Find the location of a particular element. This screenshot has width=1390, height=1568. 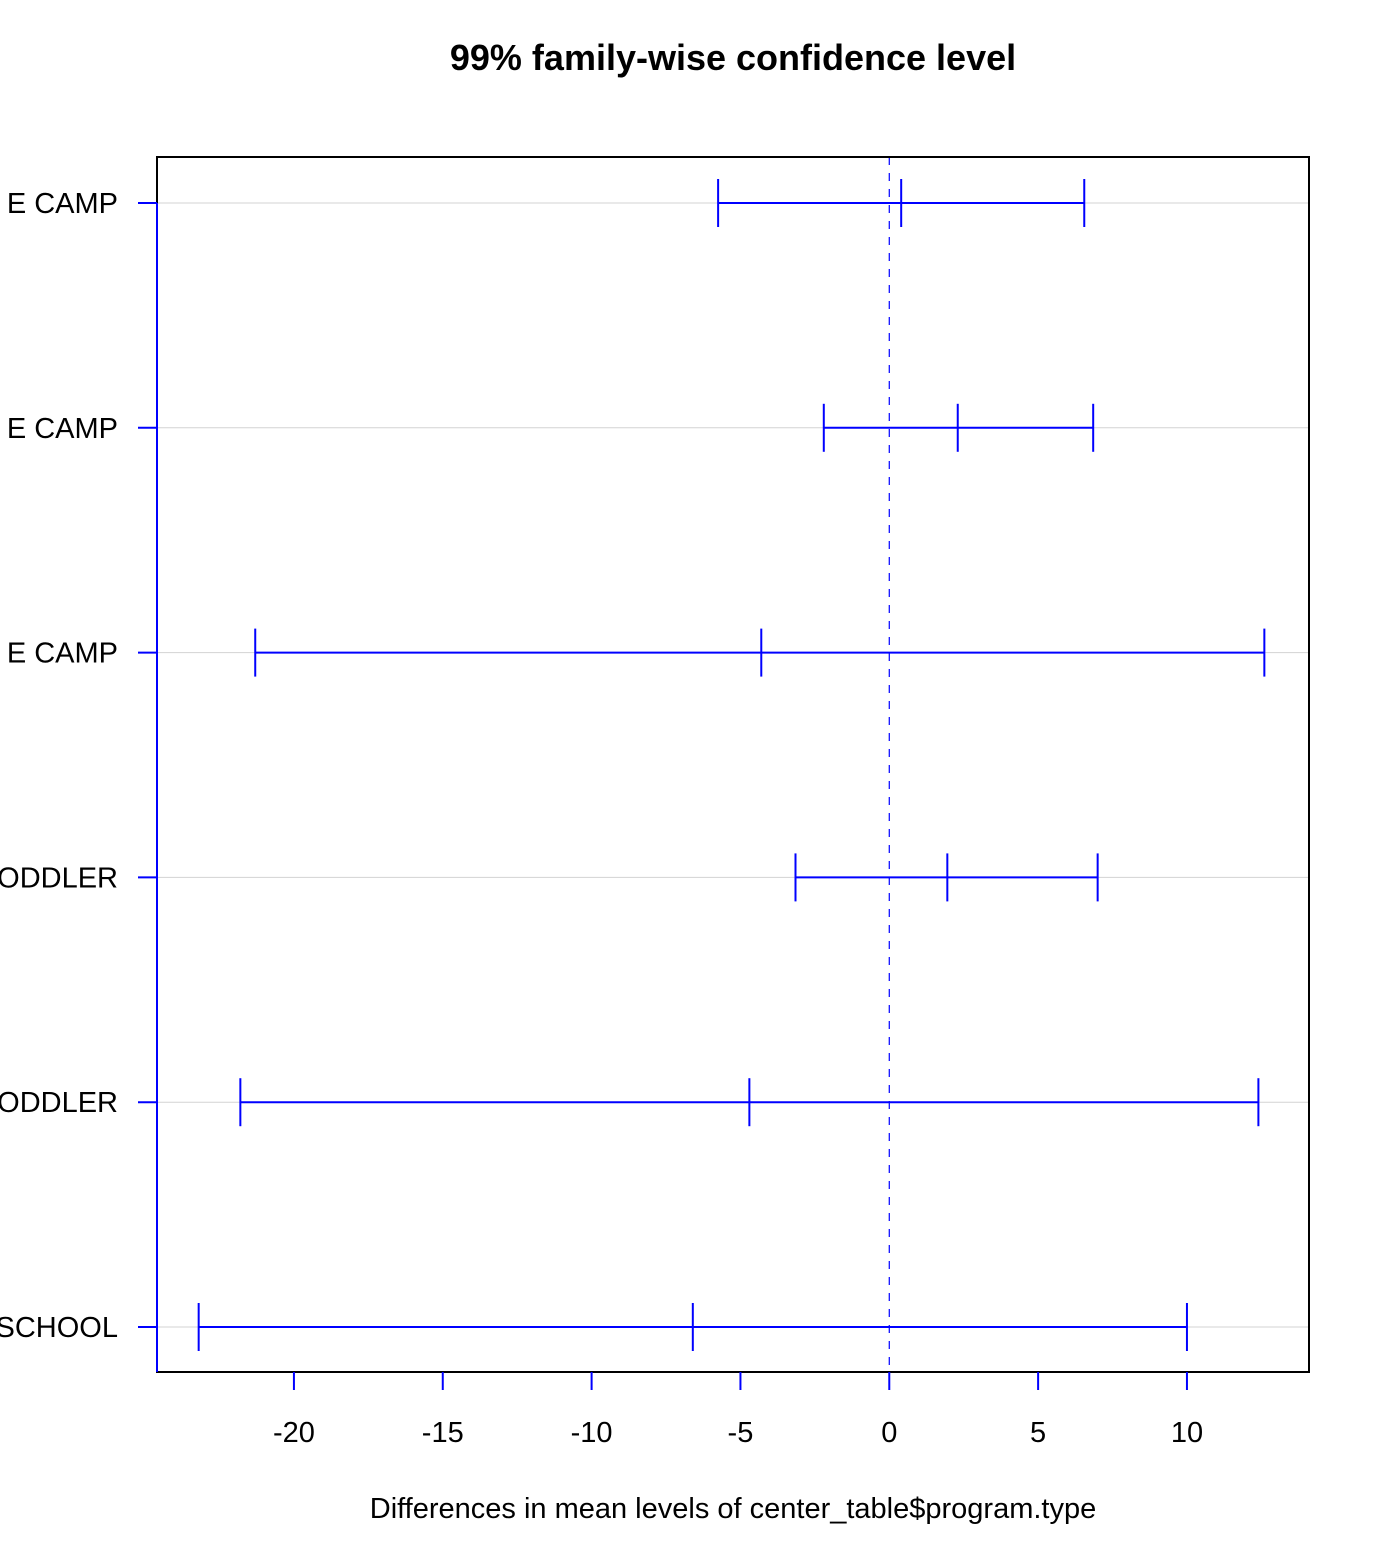

chart-title: 99% family-wise confidence level is located at coordinates (733, 57).